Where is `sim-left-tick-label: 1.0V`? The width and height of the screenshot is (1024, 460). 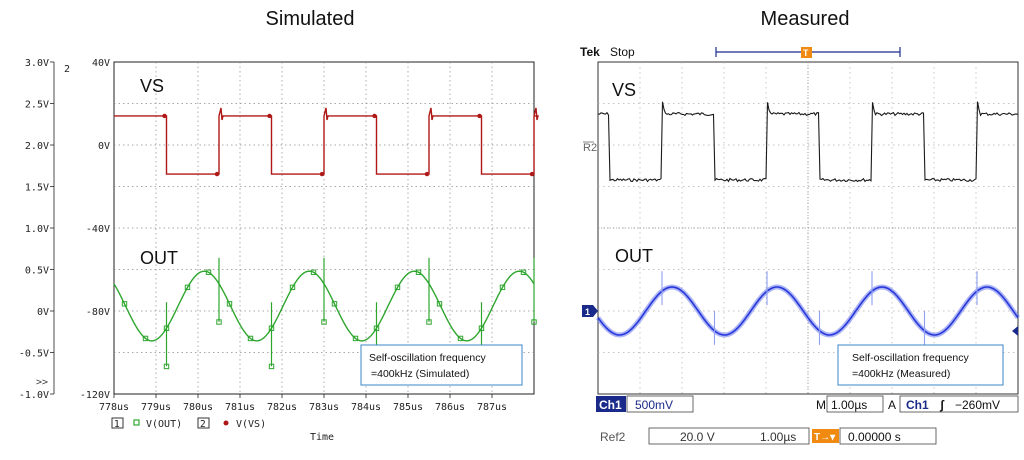 sim-left-tick-label: 1.0V is located at coordinates (37, 229).